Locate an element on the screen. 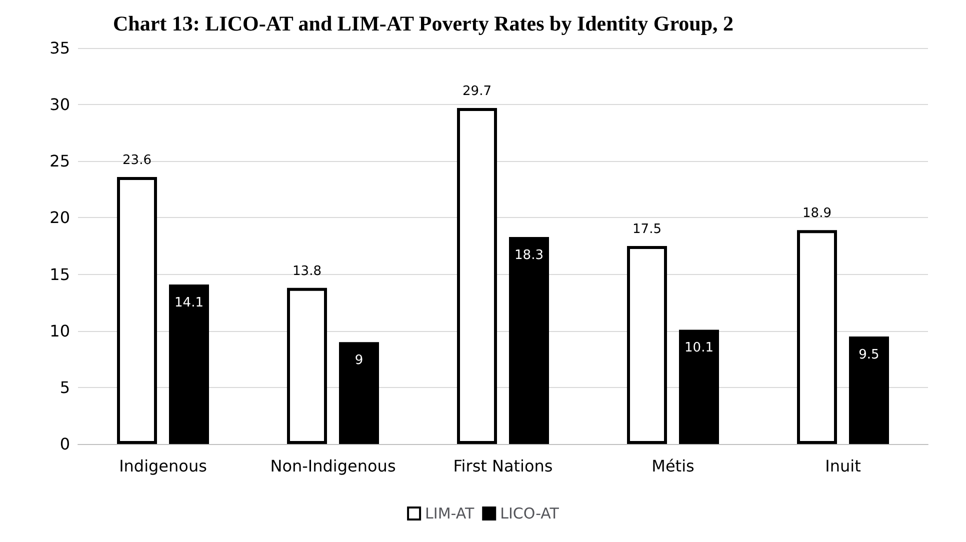 This screenshot has width=966, height=542. chart-title: Chart 13: LICO-AT and LIM-AT Poverty Rates by Identity Group, 2 is located at coordinates (423, 24).